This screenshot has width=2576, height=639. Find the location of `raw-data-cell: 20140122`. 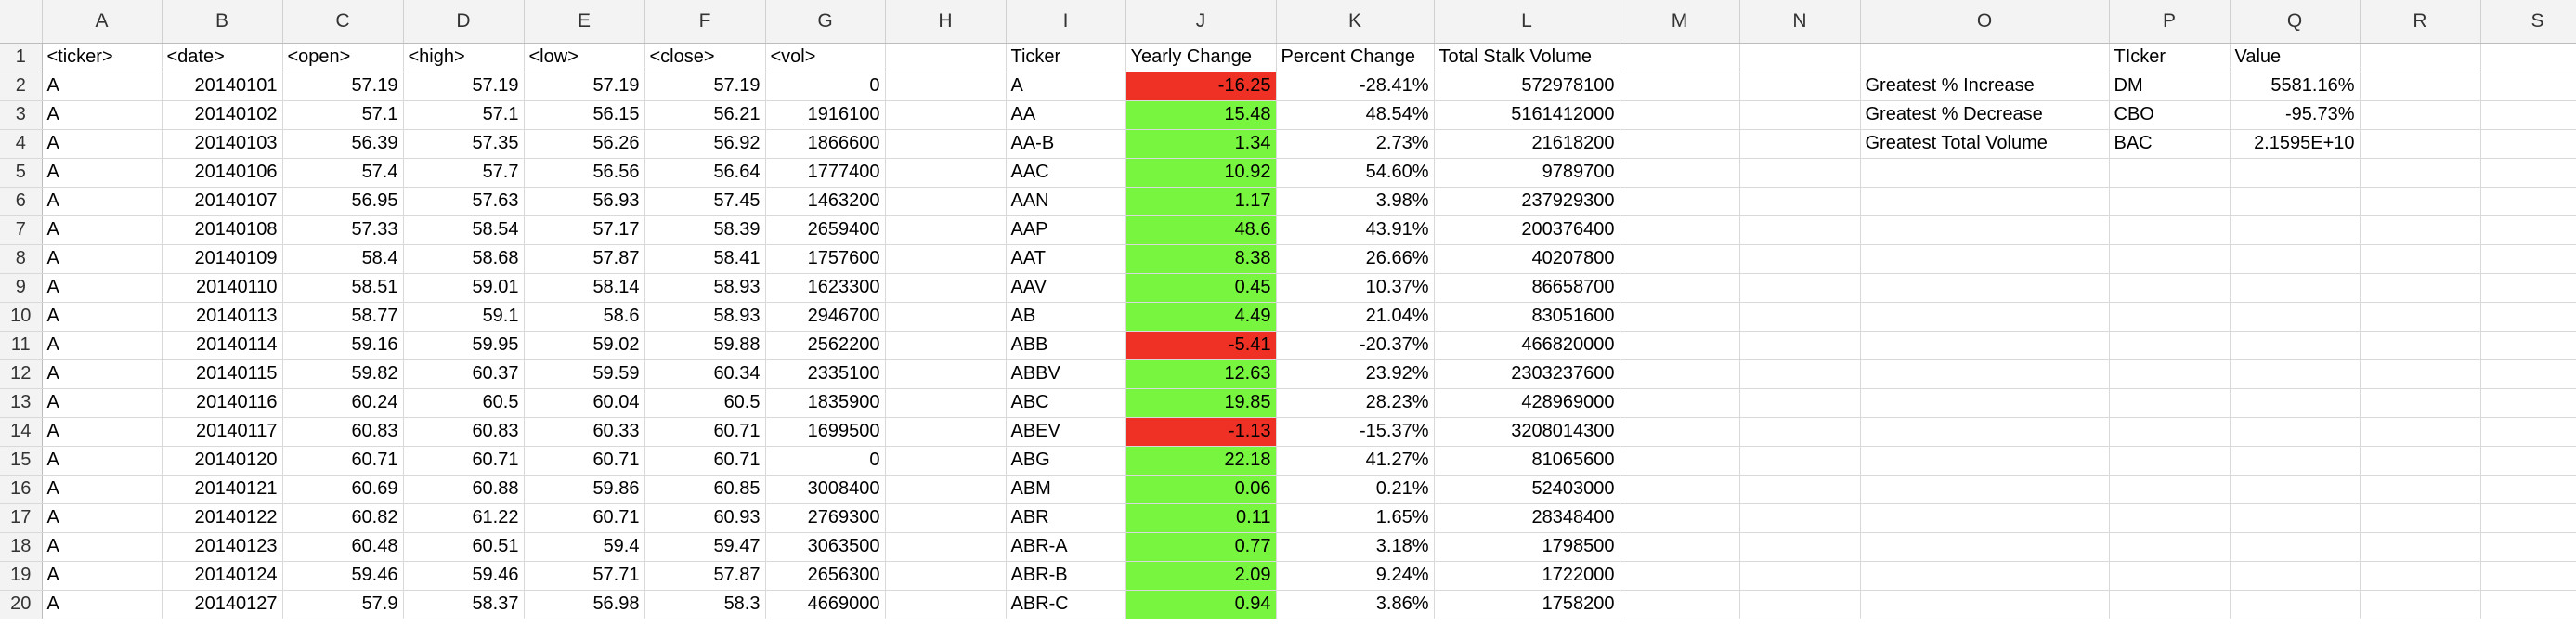

raw-data-cell: 20140122 is located at coordinates (222, 518).